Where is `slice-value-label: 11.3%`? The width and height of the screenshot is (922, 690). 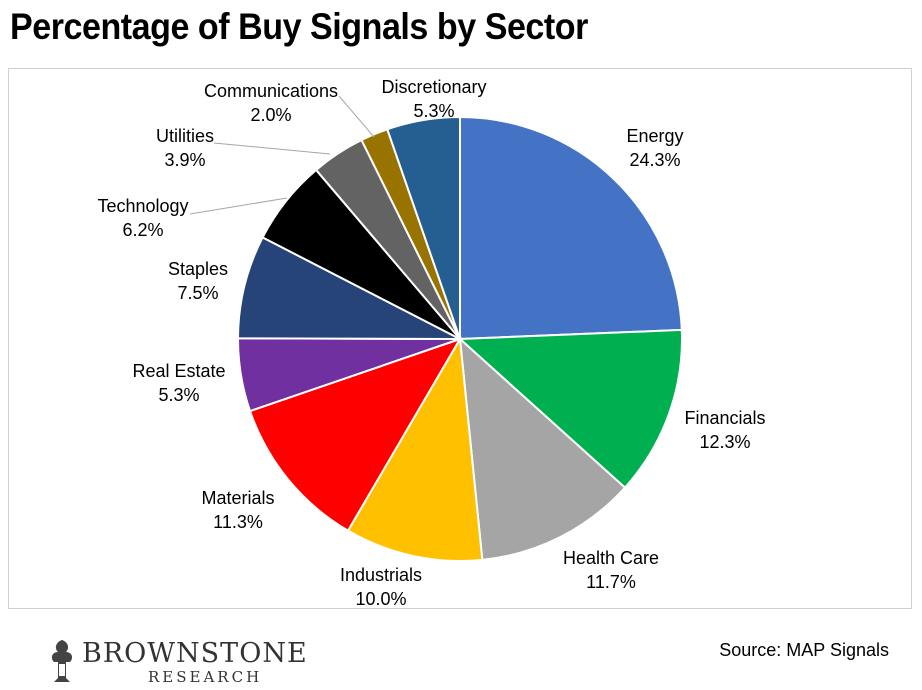 slice-value-label: 11.3% is located at coordinates (238, 522).